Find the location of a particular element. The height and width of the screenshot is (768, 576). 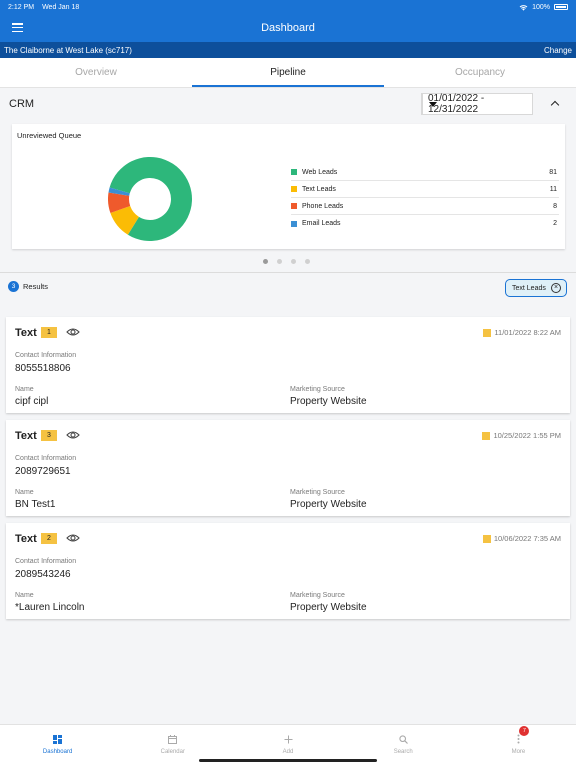

filter-chip-text-leads: Text Leads × is located at coordinates (536, 288).